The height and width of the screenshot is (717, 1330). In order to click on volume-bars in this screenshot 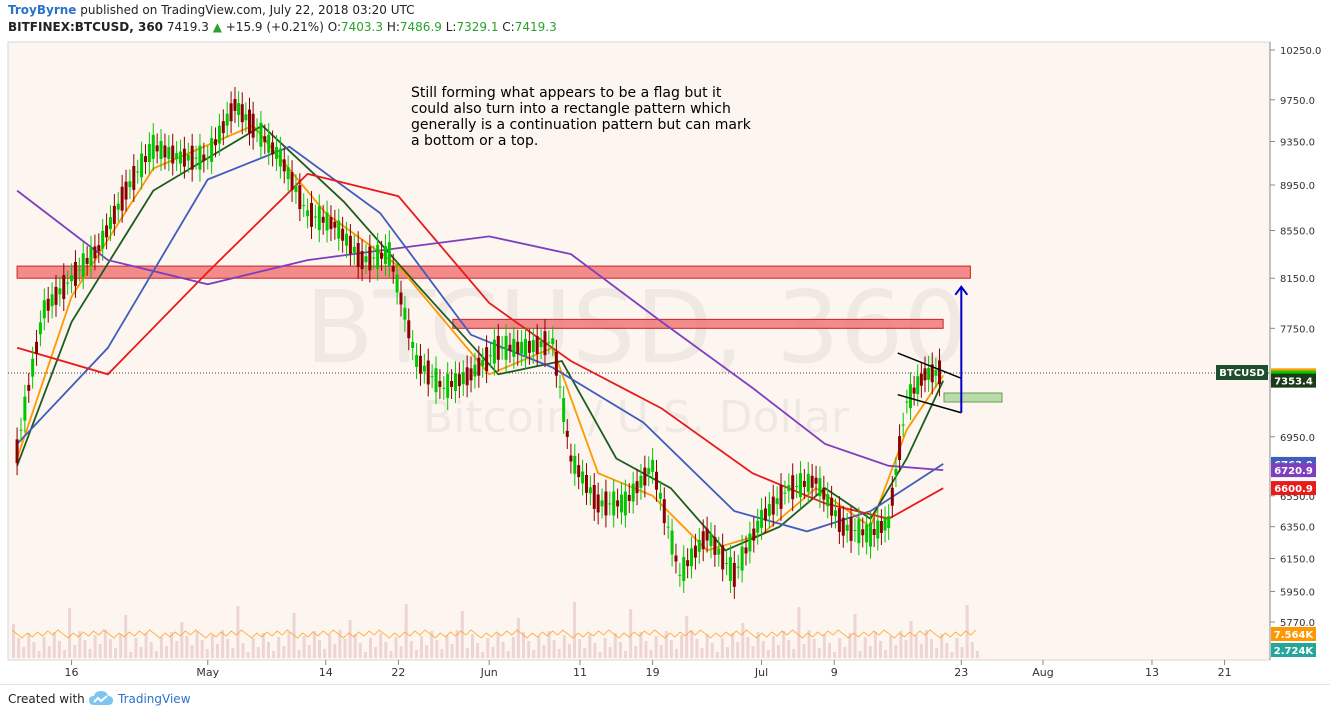, I will do `click(495, 630)`.